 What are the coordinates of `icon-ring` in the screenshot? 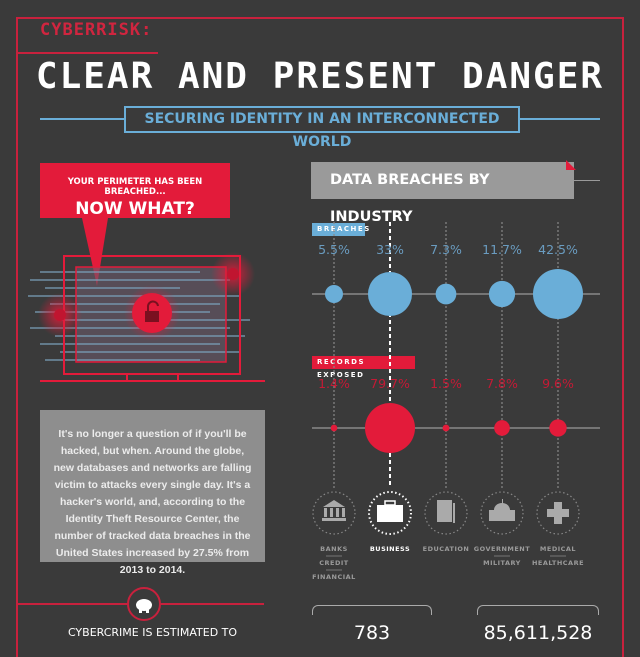 It's located at (334, 513).